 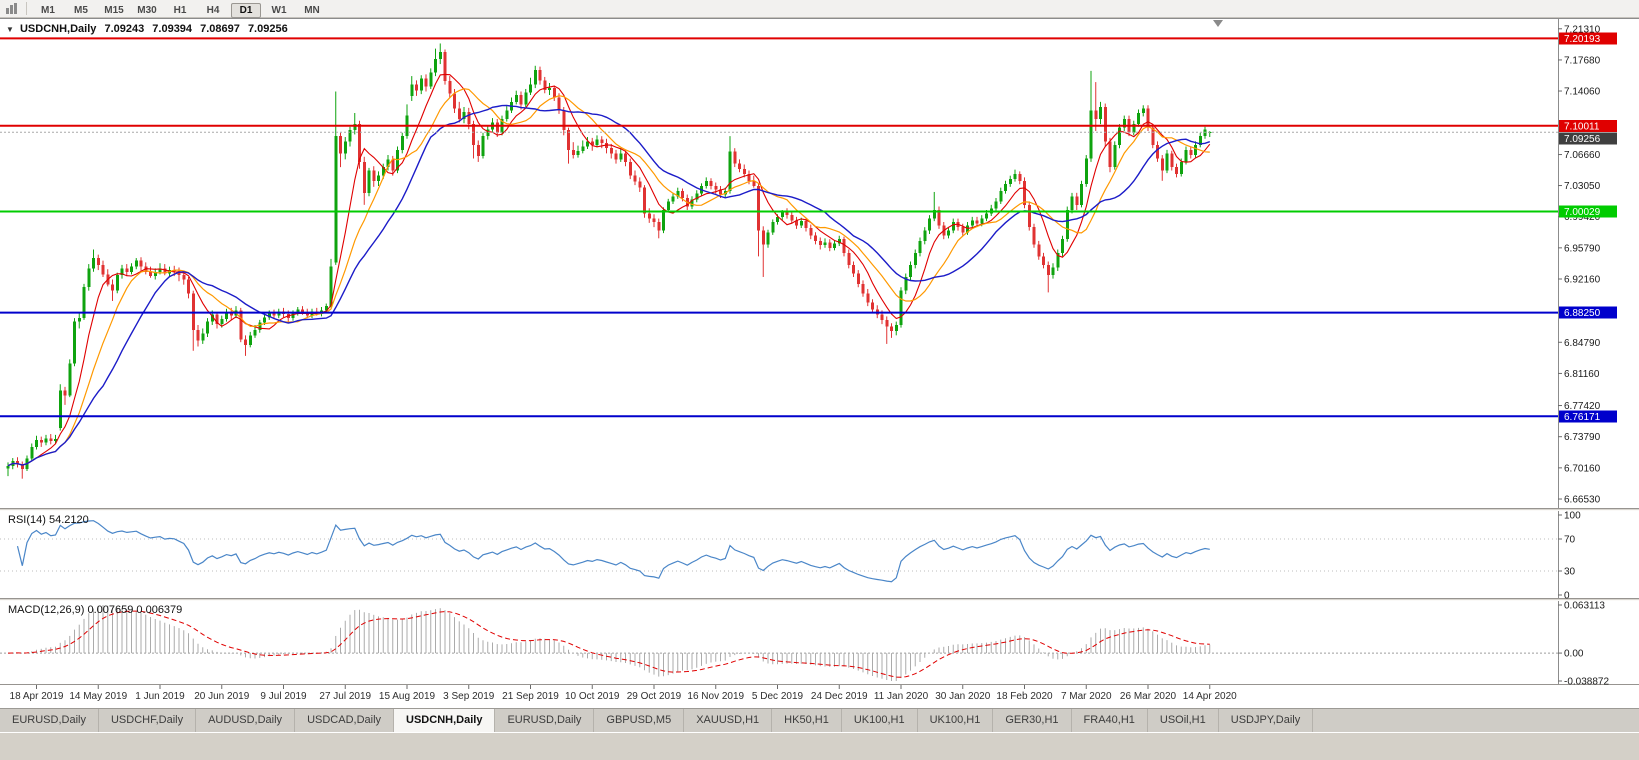 What do you see at coordinates (279, 10) in the screenshot?
I see `timeframe-button-W1: W1` at bounding box center [279, 10].